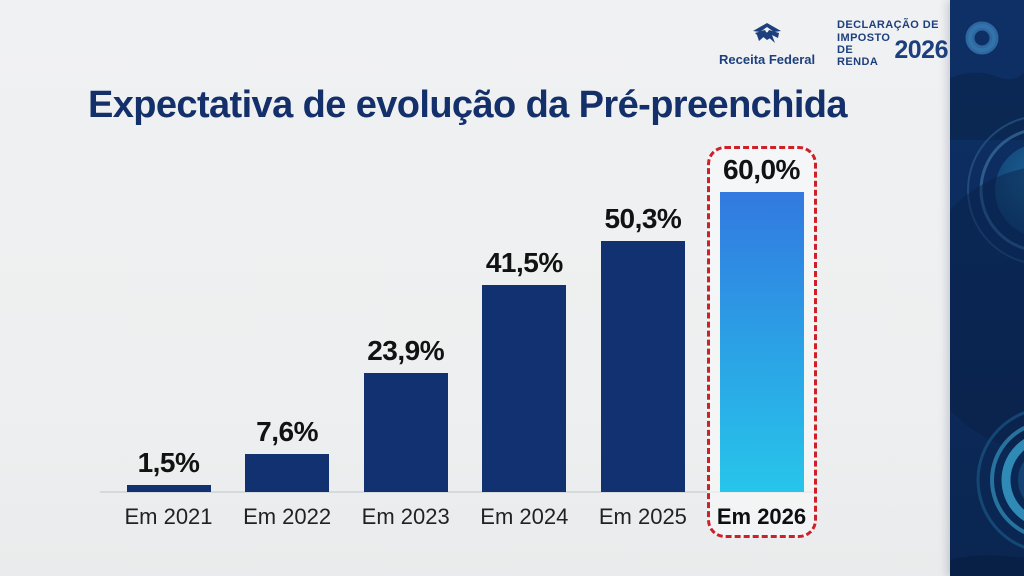 The height and width of the screenshot is (576, 1024). I want to click on x-label-em-2022: Em 2022, so click(287, 516).